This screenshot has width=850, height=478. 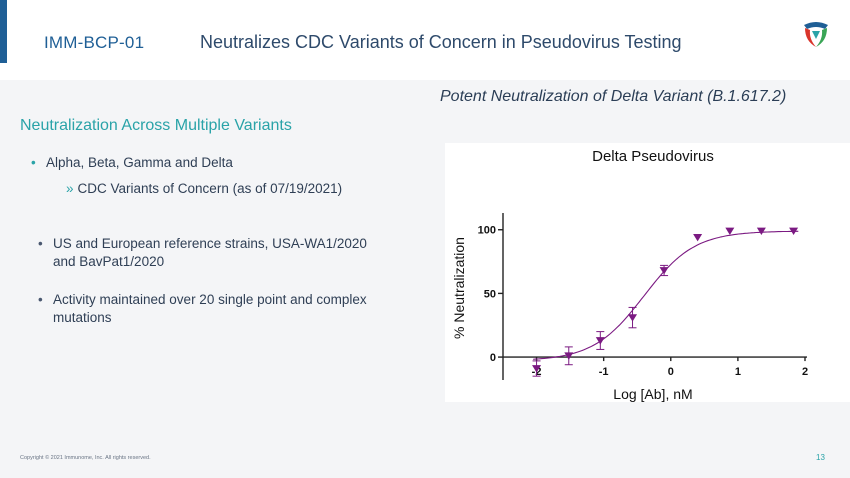 I want to click on x-axis-label: Log [Ab], nM, so click(x=652, y=394).